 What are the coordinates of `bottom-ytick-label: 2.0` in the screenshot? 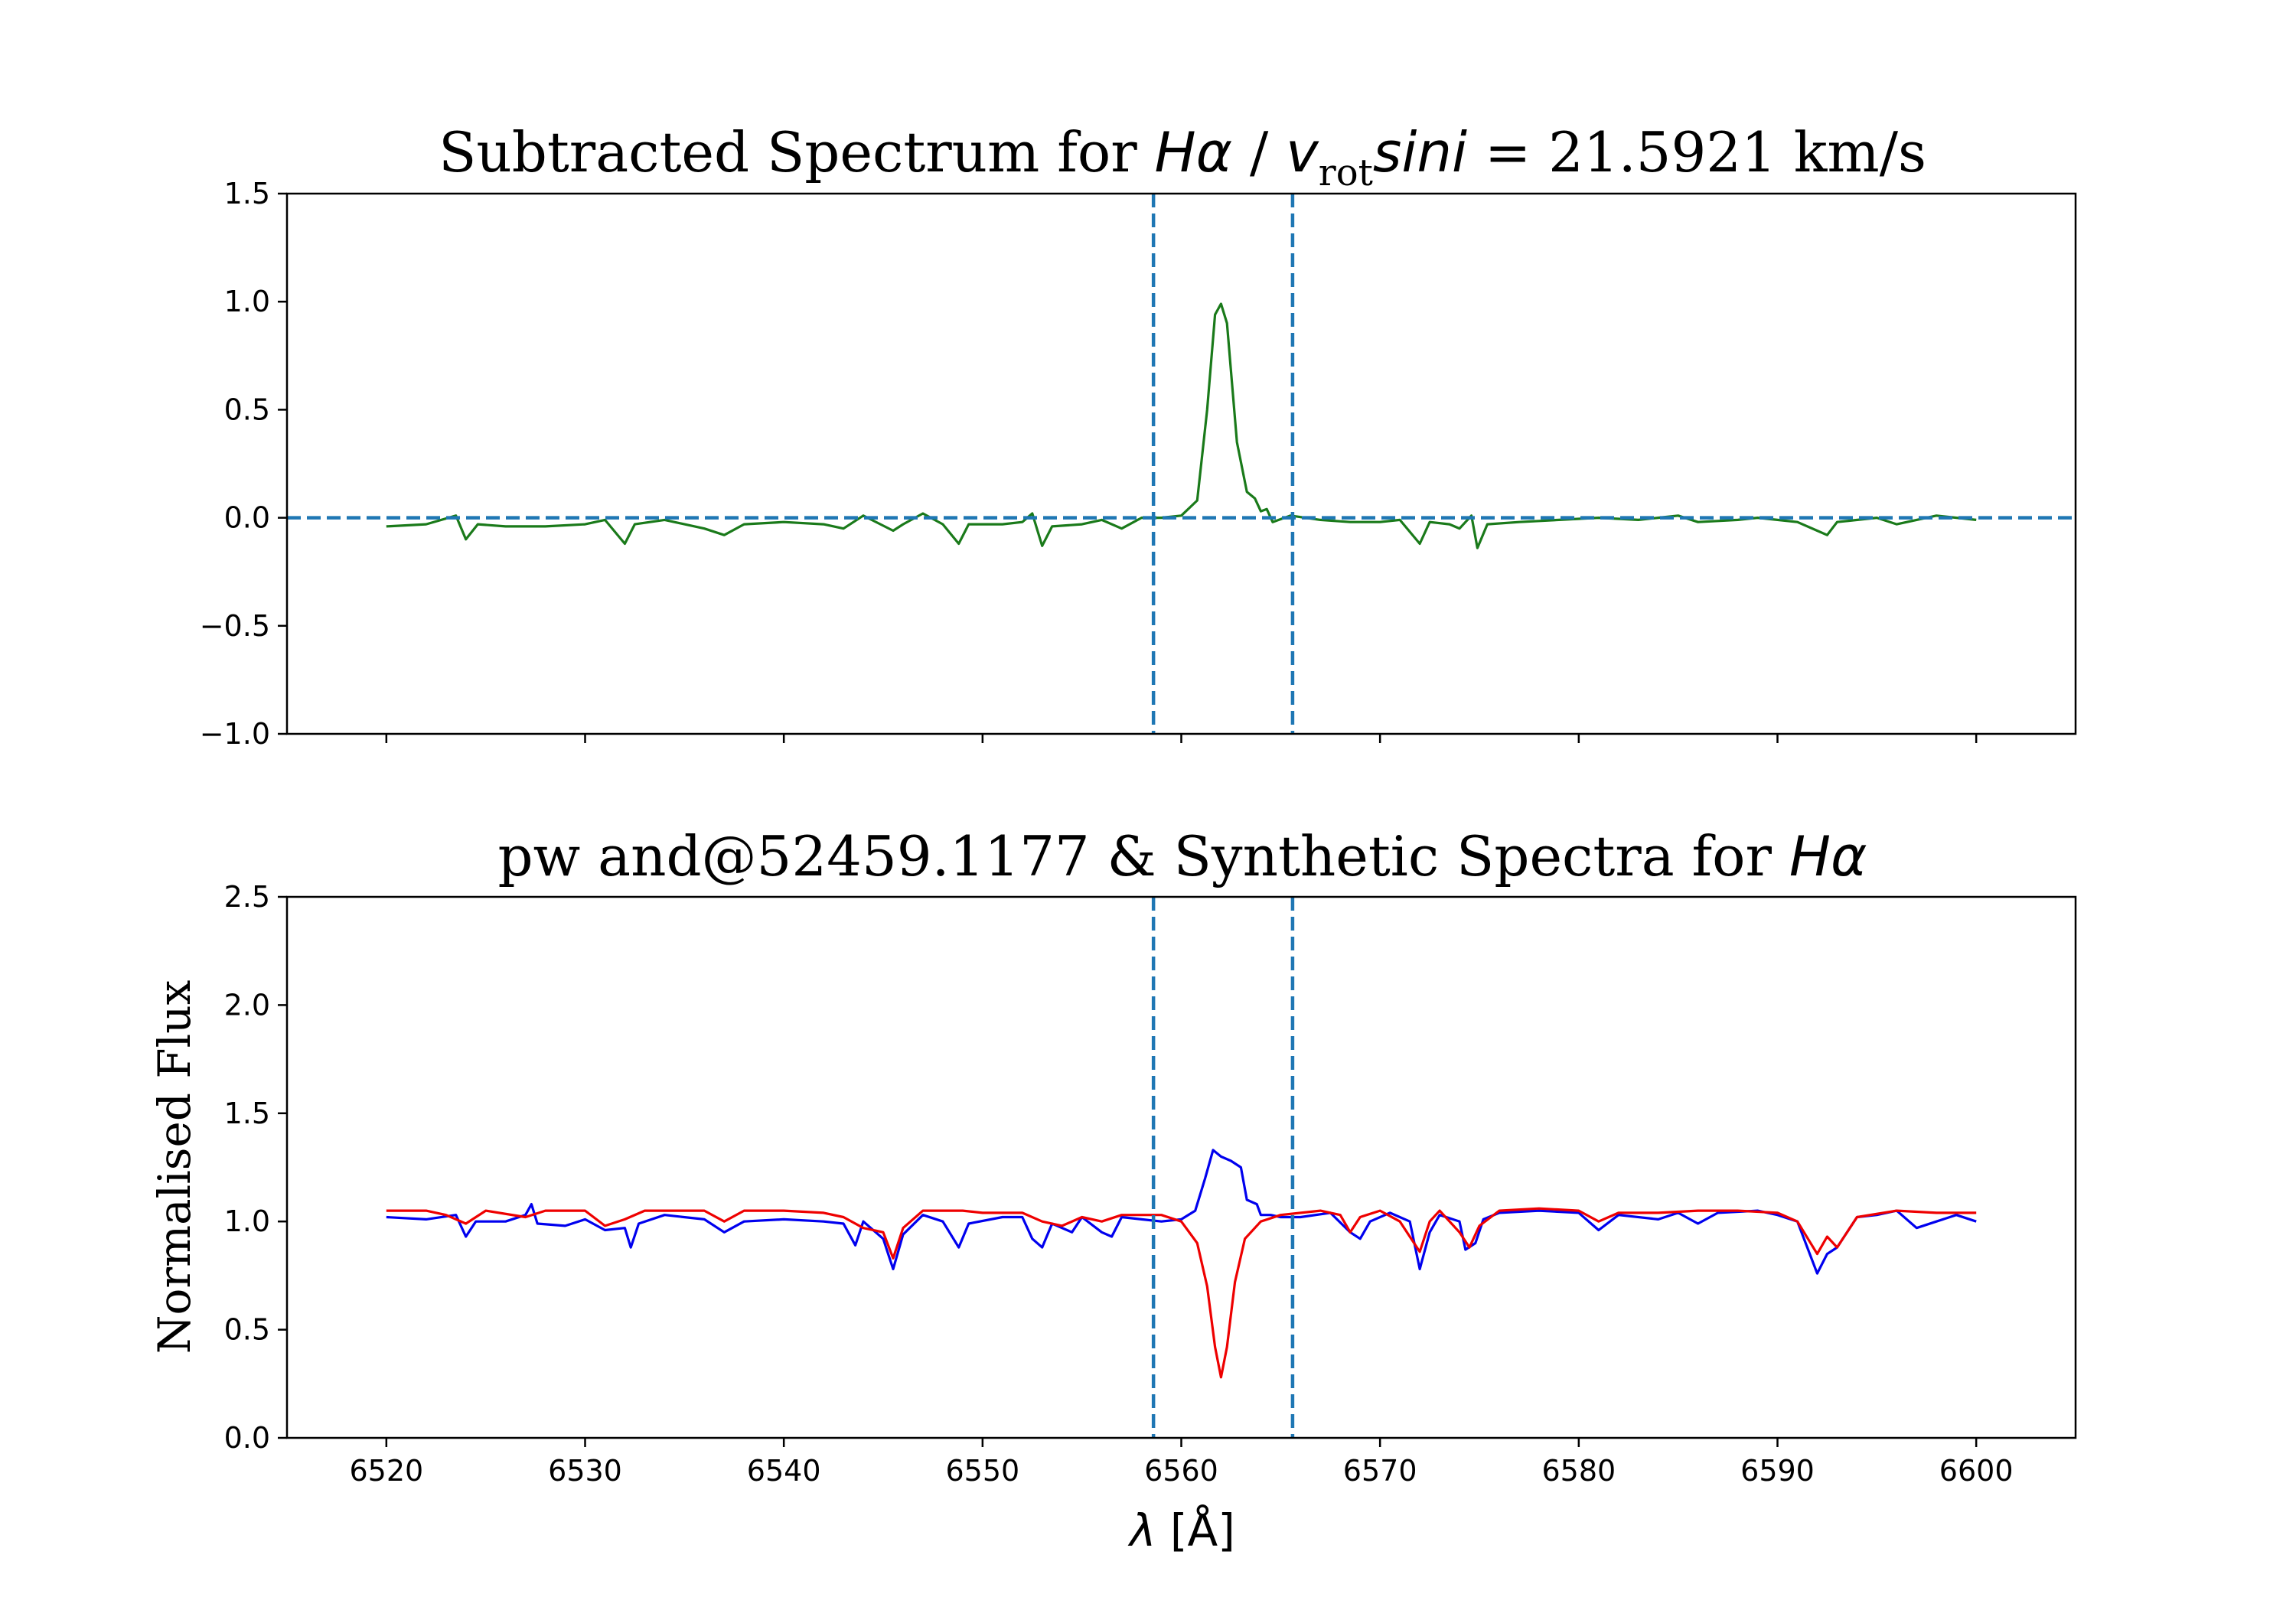 It's located at (247, 1005).